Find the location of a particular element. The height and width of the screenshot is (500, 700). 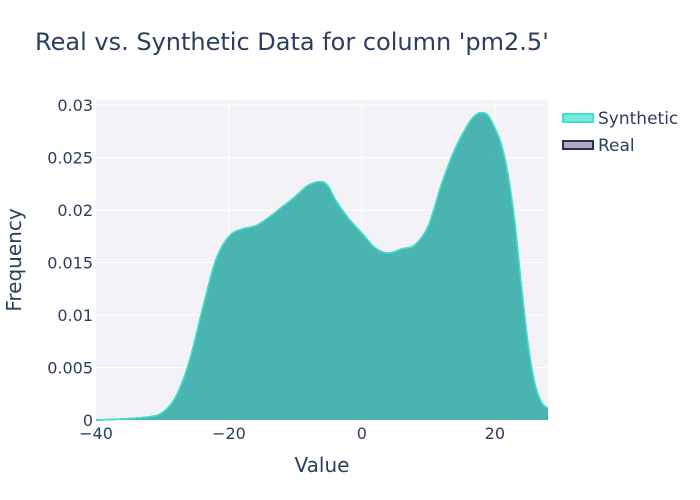

legend-swatch-synthetic is located at coordinates (578, 118).